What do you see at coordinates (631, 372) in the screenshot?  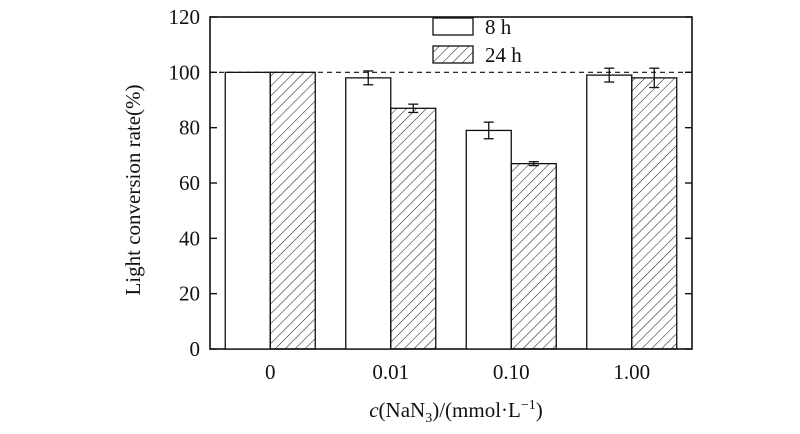 I see `x-tick-label: 1.00` at bounding box center [631, 372].